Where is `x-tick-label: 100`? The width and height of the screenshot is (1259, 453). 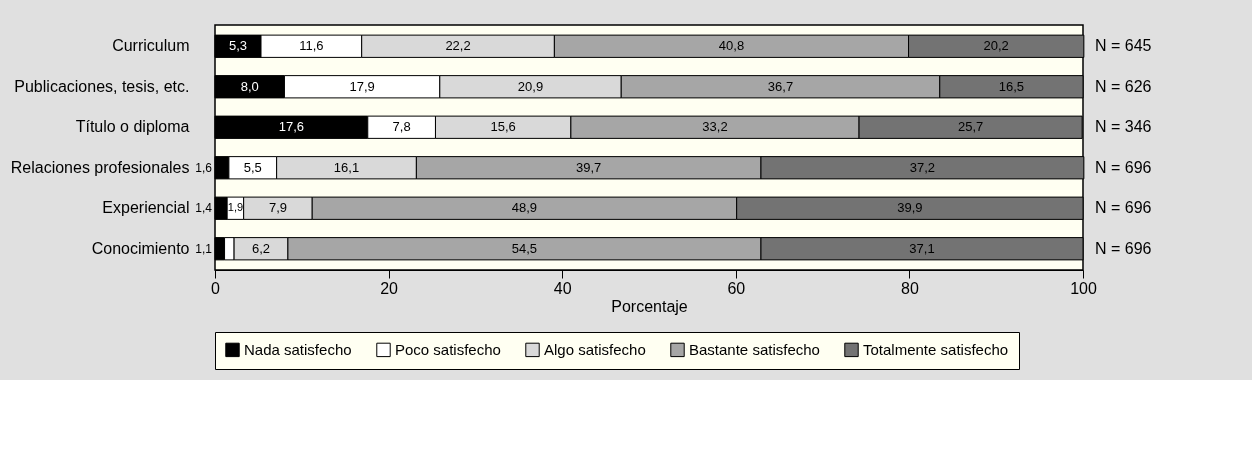 x-tick-label: 100 is located at coordinates (1083, 288).